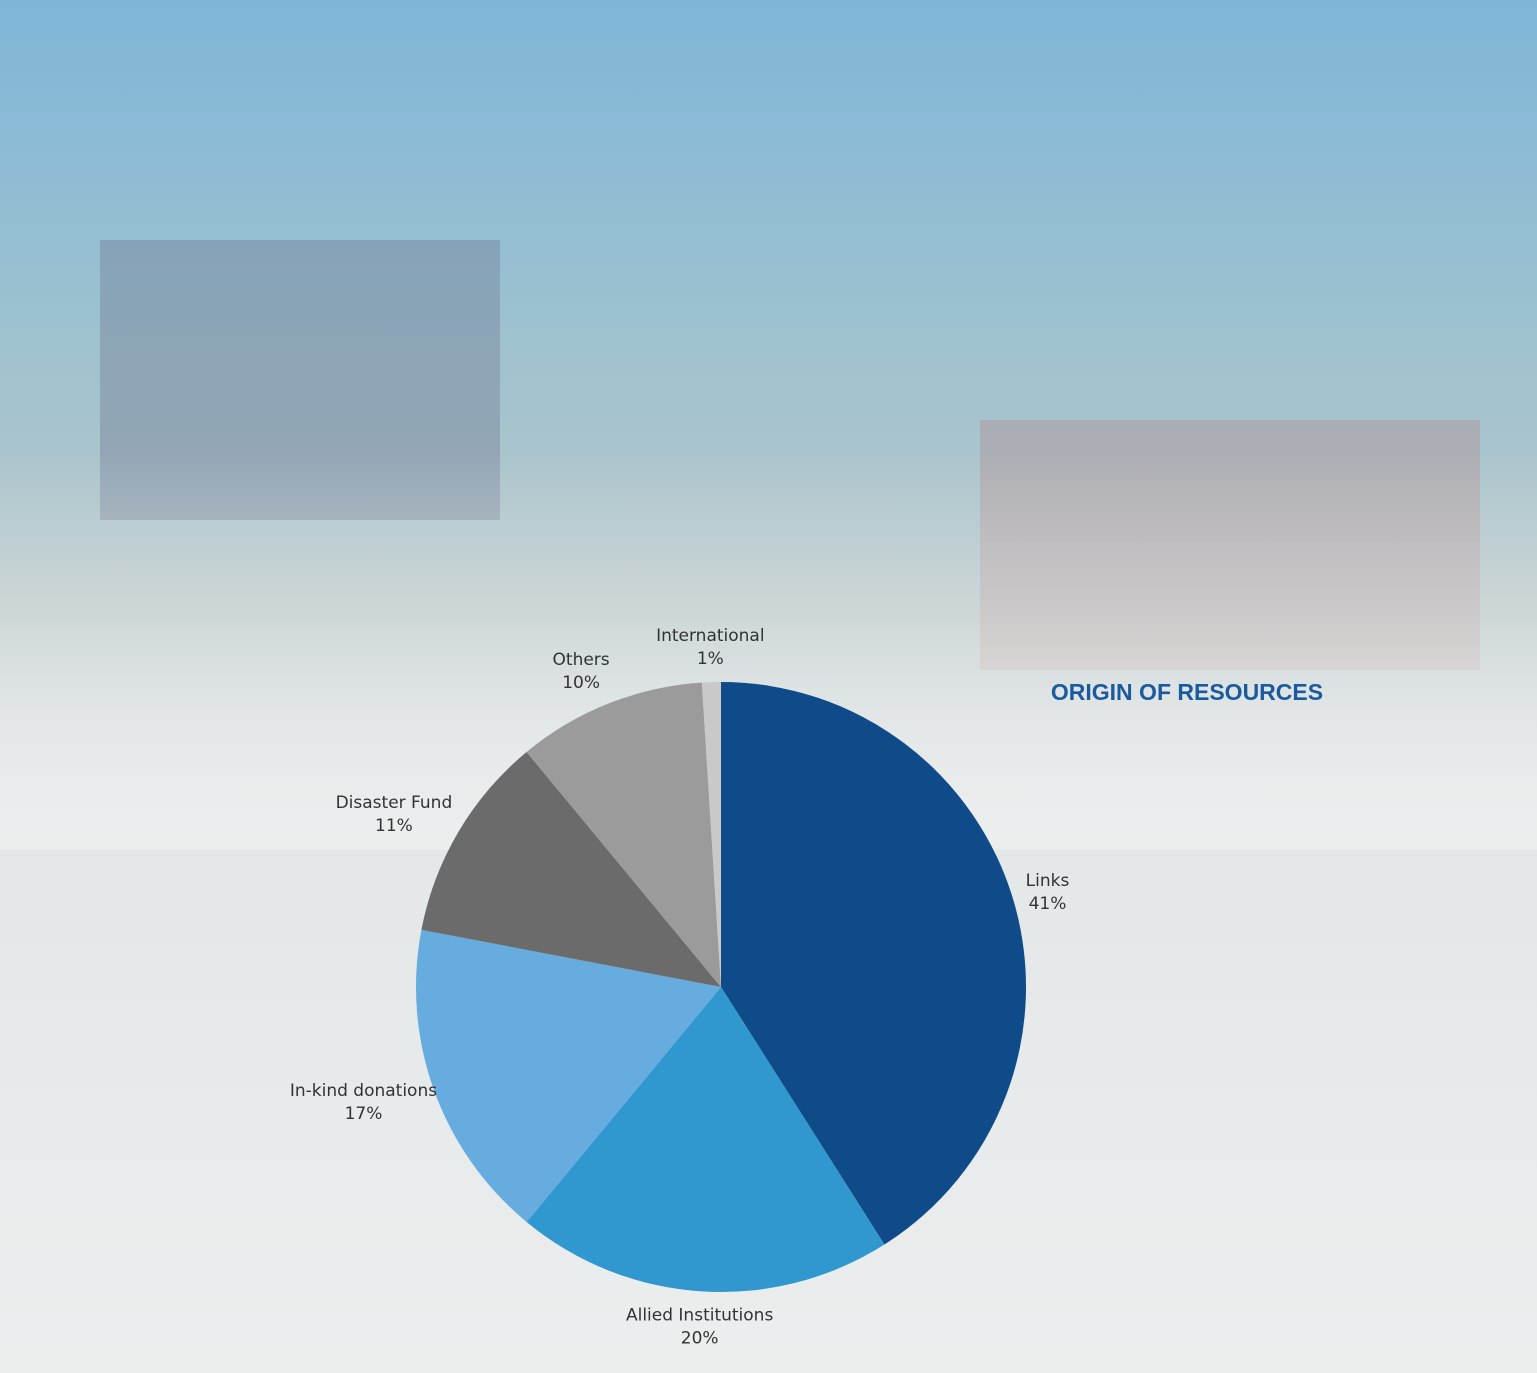  I want to click on chart-title: ORIGIN OF RESOURCES, so click(1187, 692).